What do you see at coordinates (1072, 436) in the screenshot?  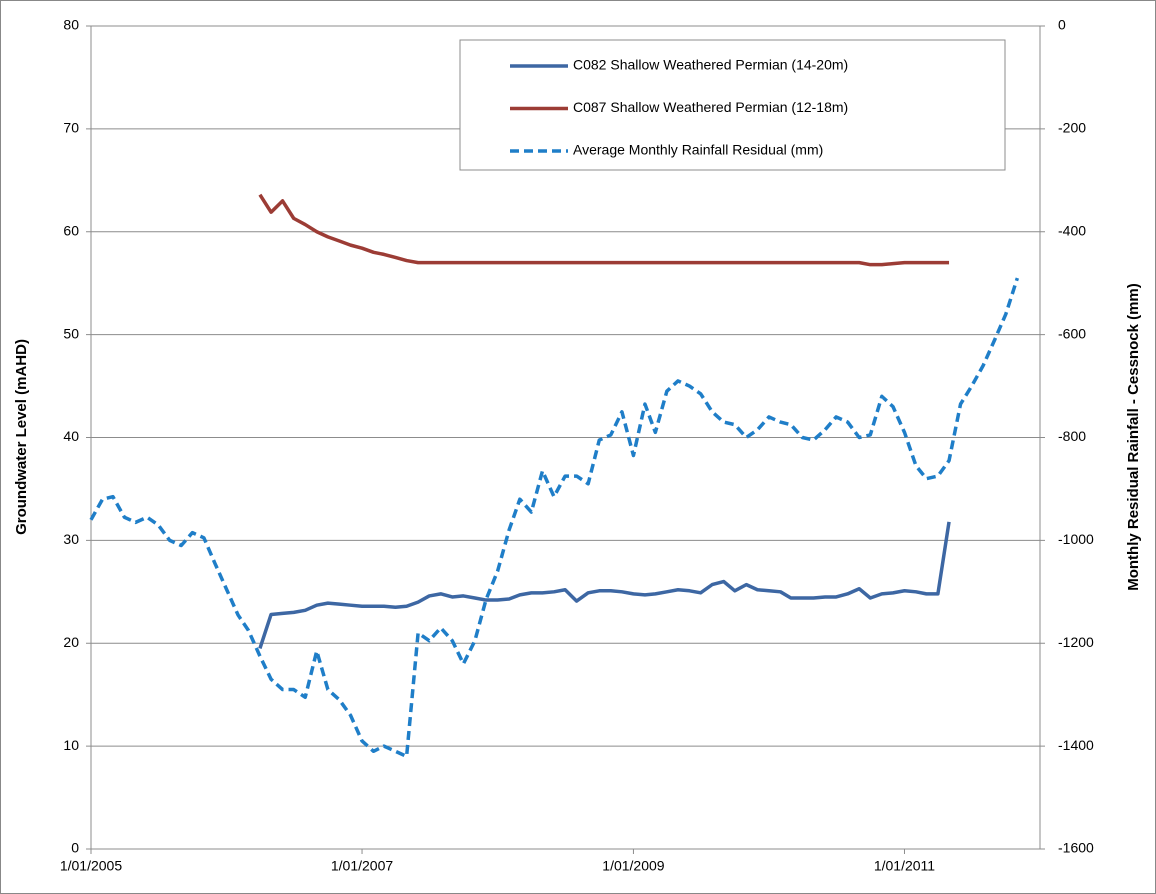 I see `y2-tick-label: -800` at bounding box center [1072, 436].